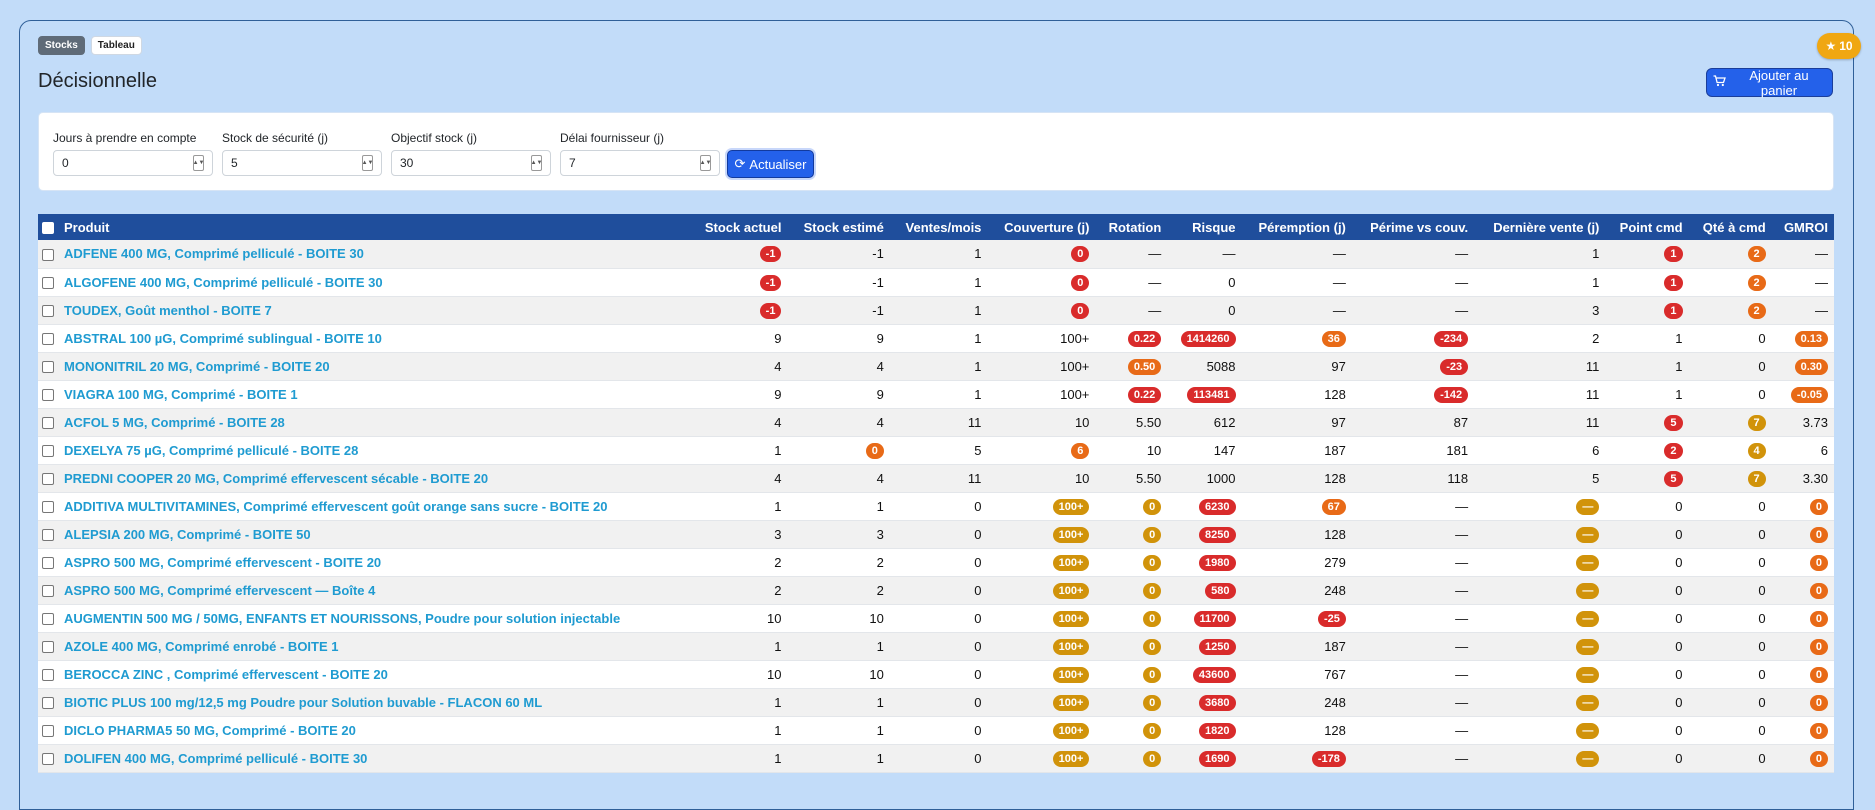 Image resolution: width=1875 pixels, height=810 pixels. What do you see at coordinates (181, 394) in the screenshot?
I see `product-link: VIAGRA 100 MG, Comprimé - BOITE 1` at bounding box center [181, 394].